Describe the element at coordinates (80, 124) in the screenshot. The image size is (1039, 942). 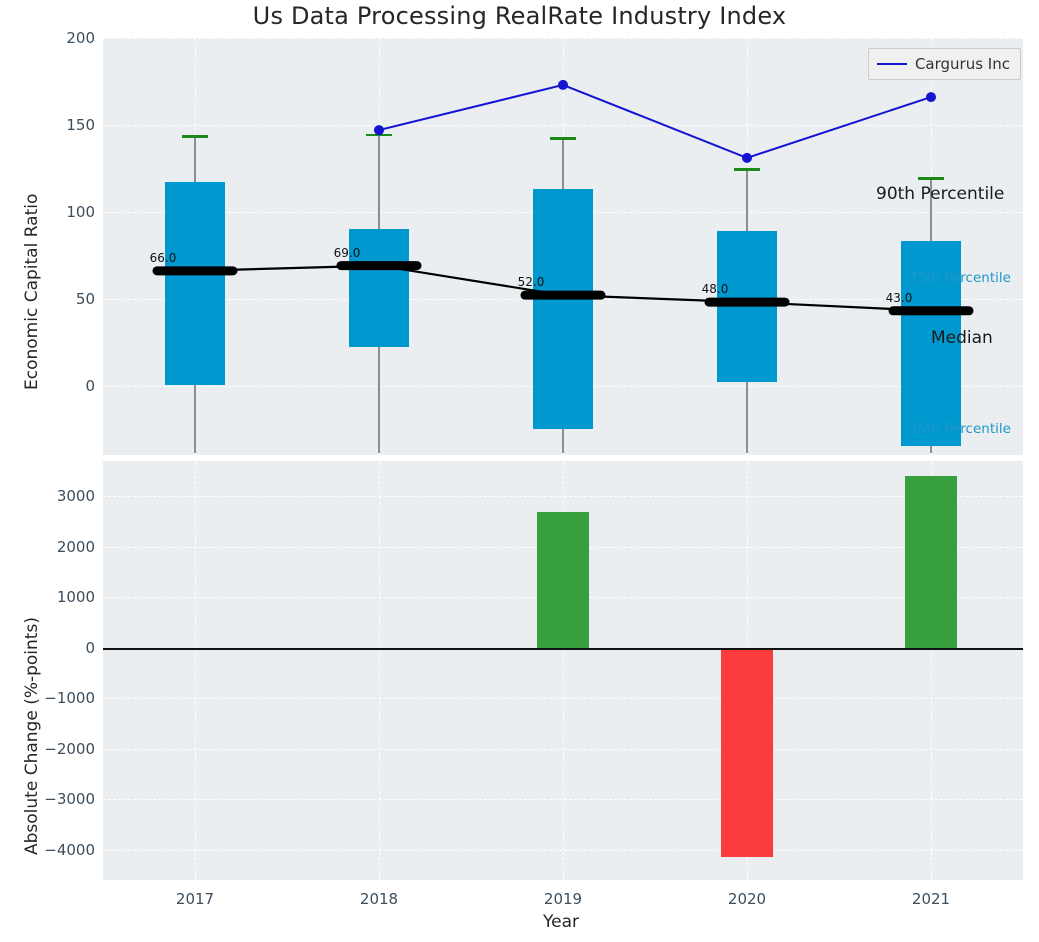
I see `y-tick-label: 150` at that location.